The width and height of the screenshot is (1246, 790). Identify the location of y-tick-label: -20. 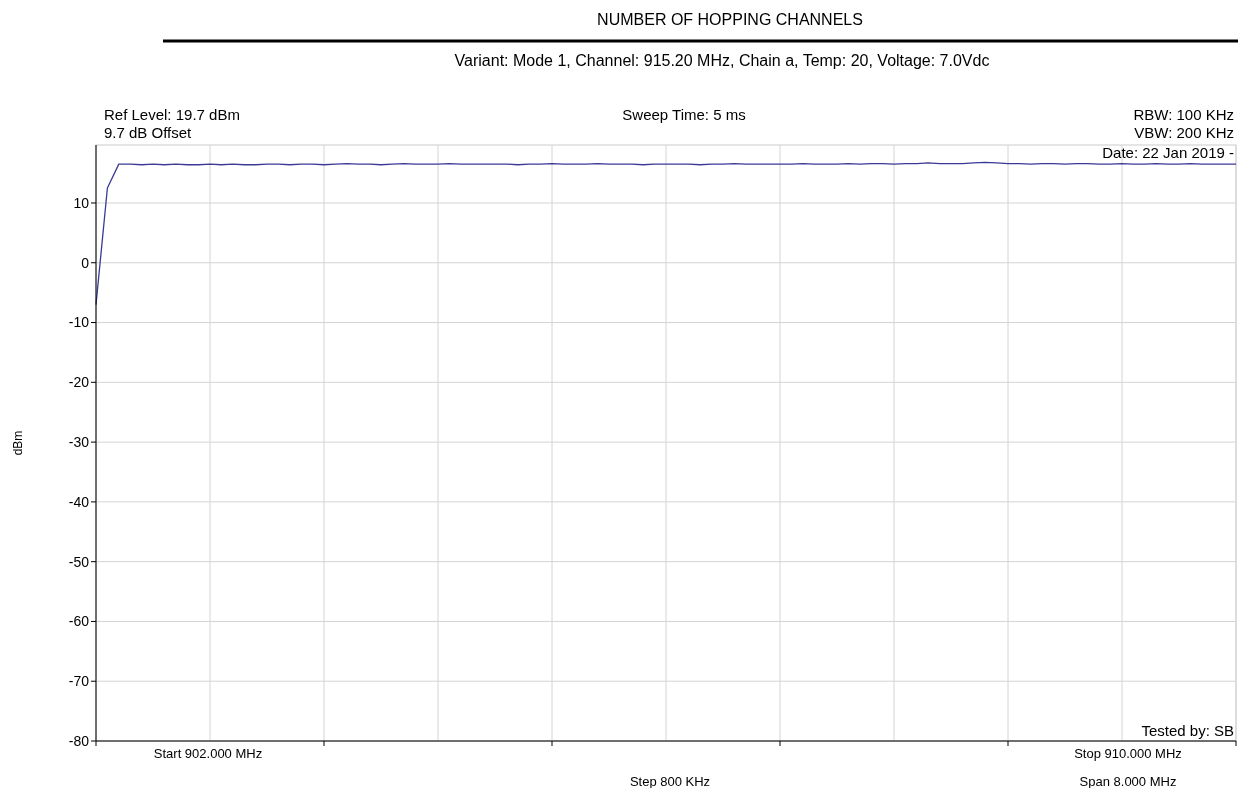
(79, 382).